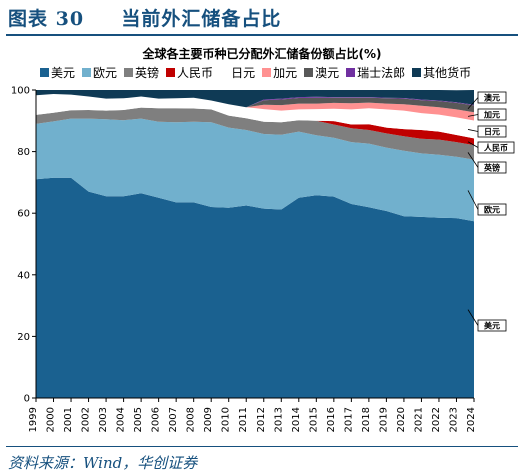 The height and width of the screenshot is (476, 524). I want to click on legend-item-1: 欧元, so click(99, 72).